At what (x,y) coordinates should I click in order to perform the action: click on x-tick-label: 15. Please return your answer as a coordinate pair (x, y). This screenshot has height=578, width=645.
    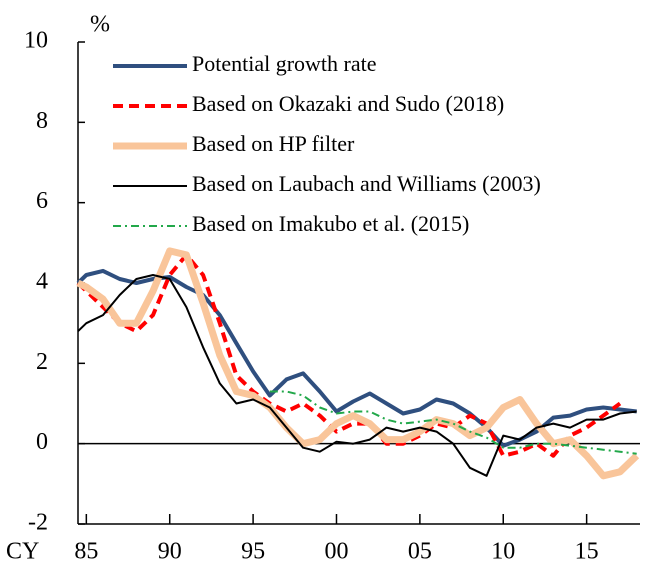
    Looking at the image, I should click on (587, 552).